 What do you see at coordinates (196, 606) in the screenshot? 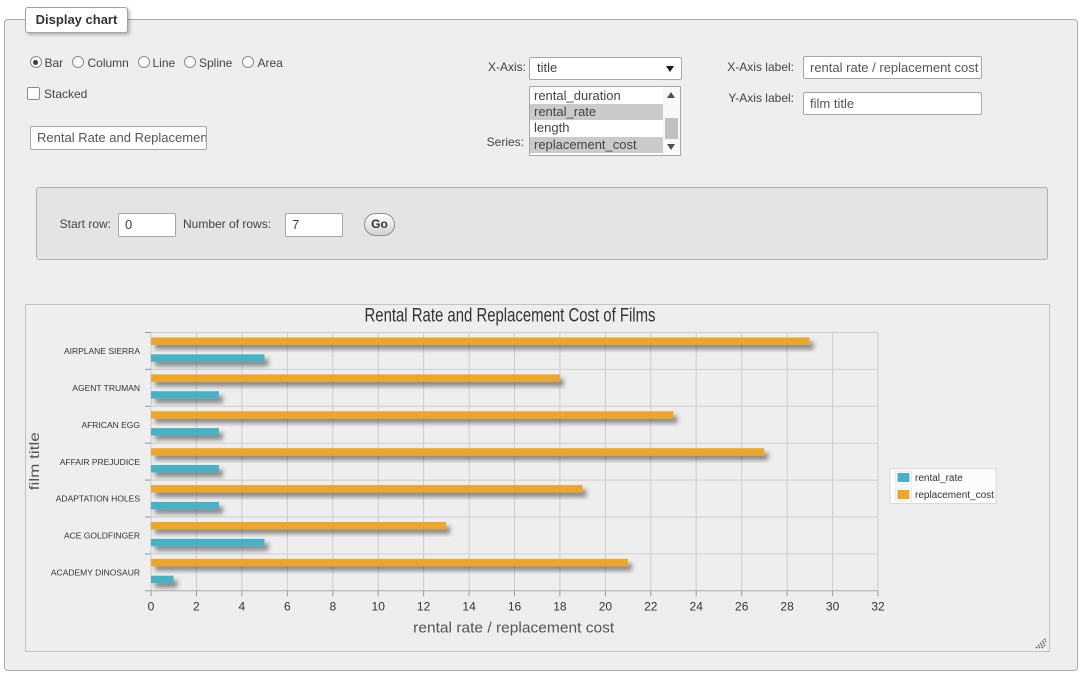
I see `svg-text: 2` at bounding box center [196, 606].